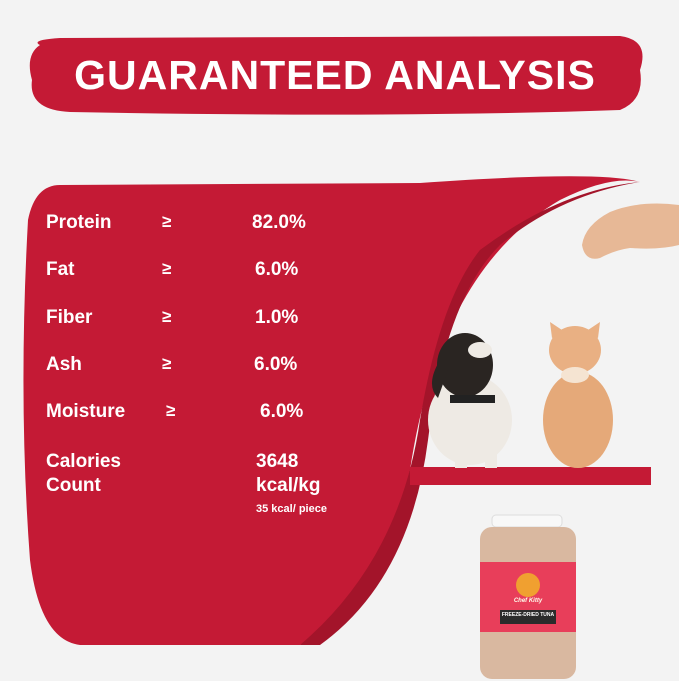 This screenshot has height=681, width=679. I want to click on analysis-value: 82.0%, so click(279, 222).